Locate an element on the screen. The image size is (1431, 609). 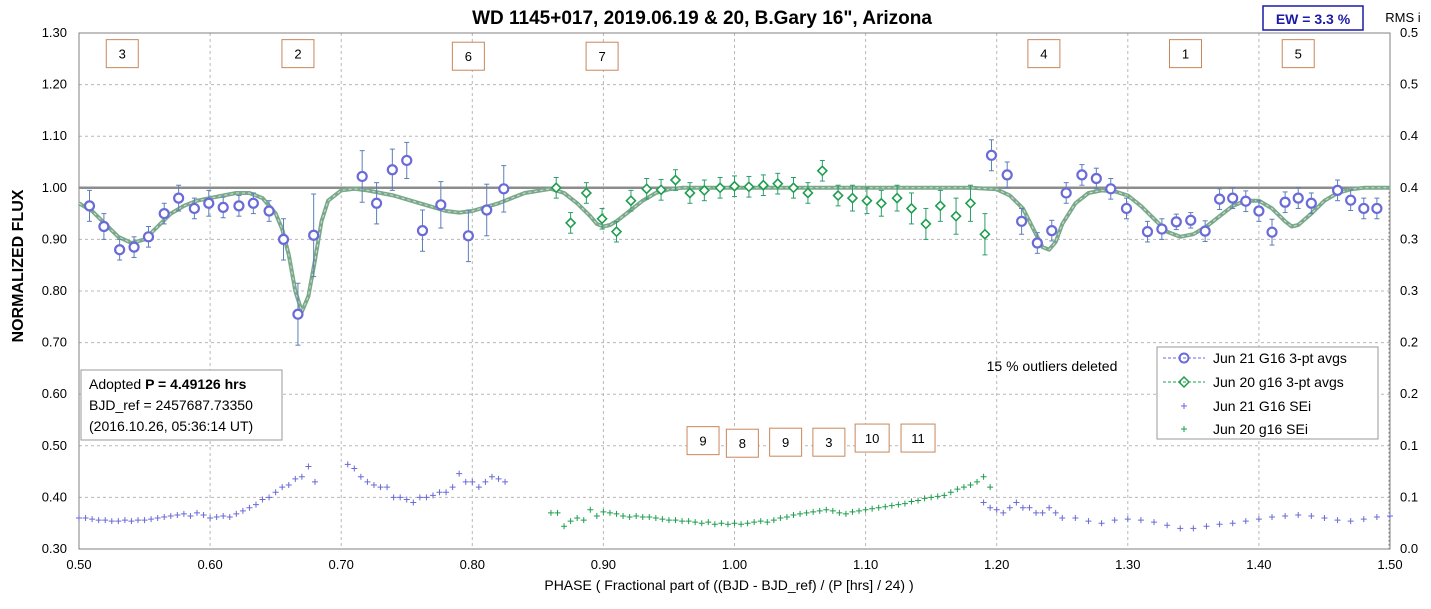
ew-badge: EW = 3.3 % is located at coordinates (1313, 18).